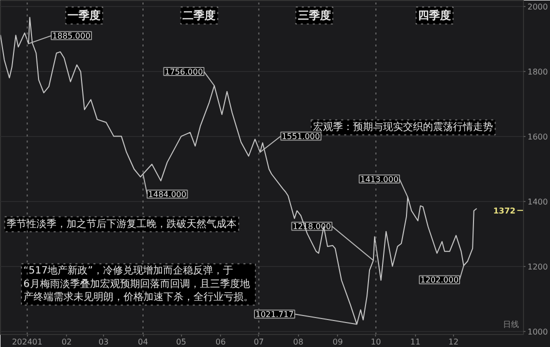 The height and width of the screenshot is (347, 550). What do you see at coordinates (337, 342) in the screenshot?
I see `x-tick-label: 09` at bounding box center [337, 342].